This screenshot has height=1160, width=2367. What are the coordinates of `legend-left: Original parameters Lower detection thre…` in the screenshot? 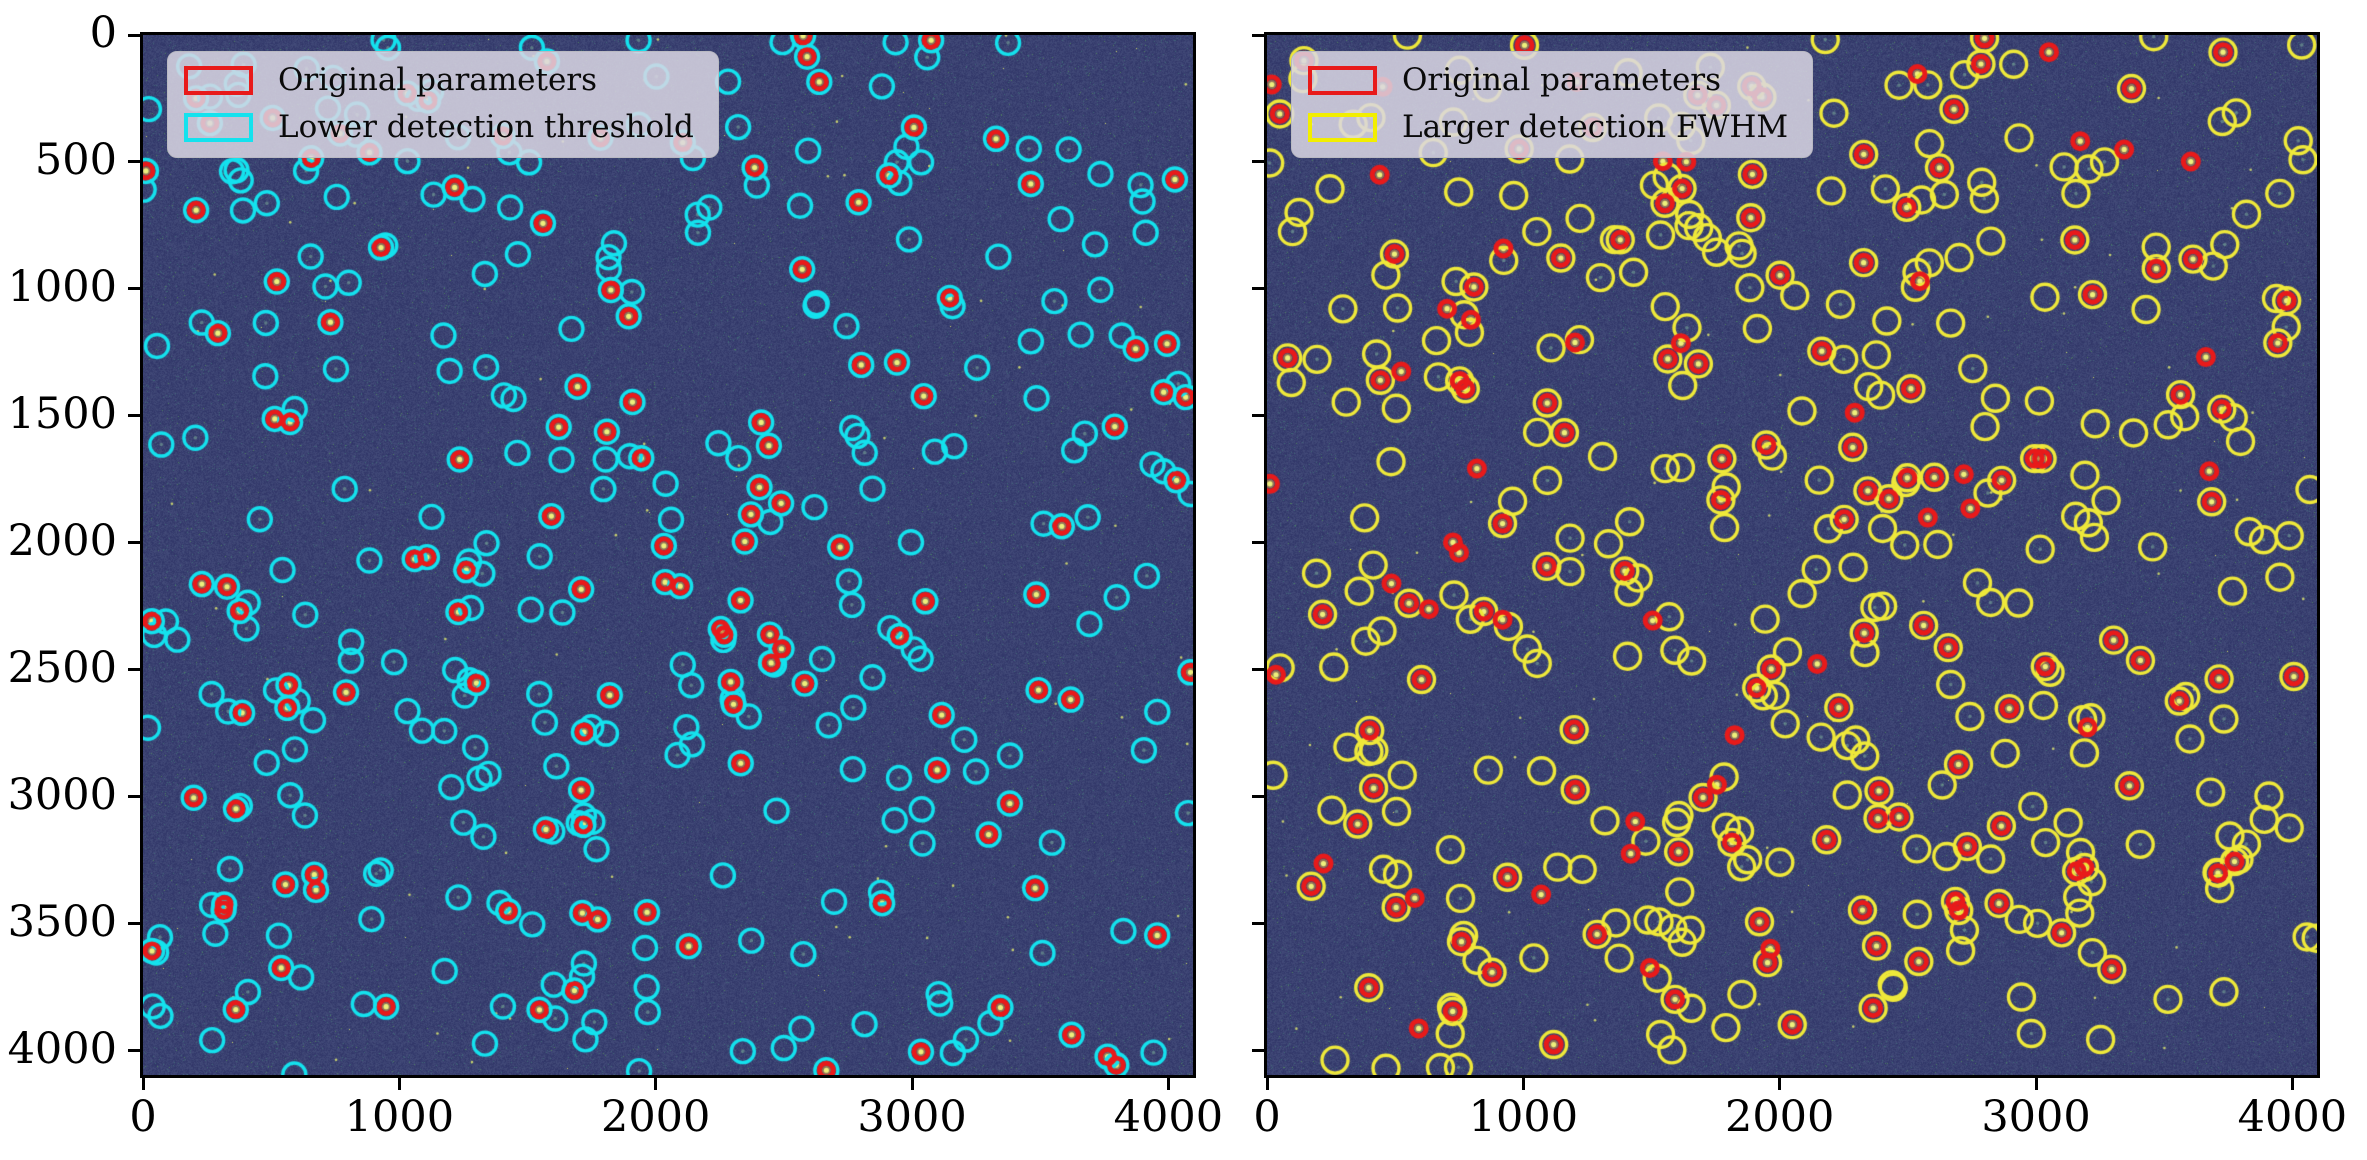 It's located at (443, 104).